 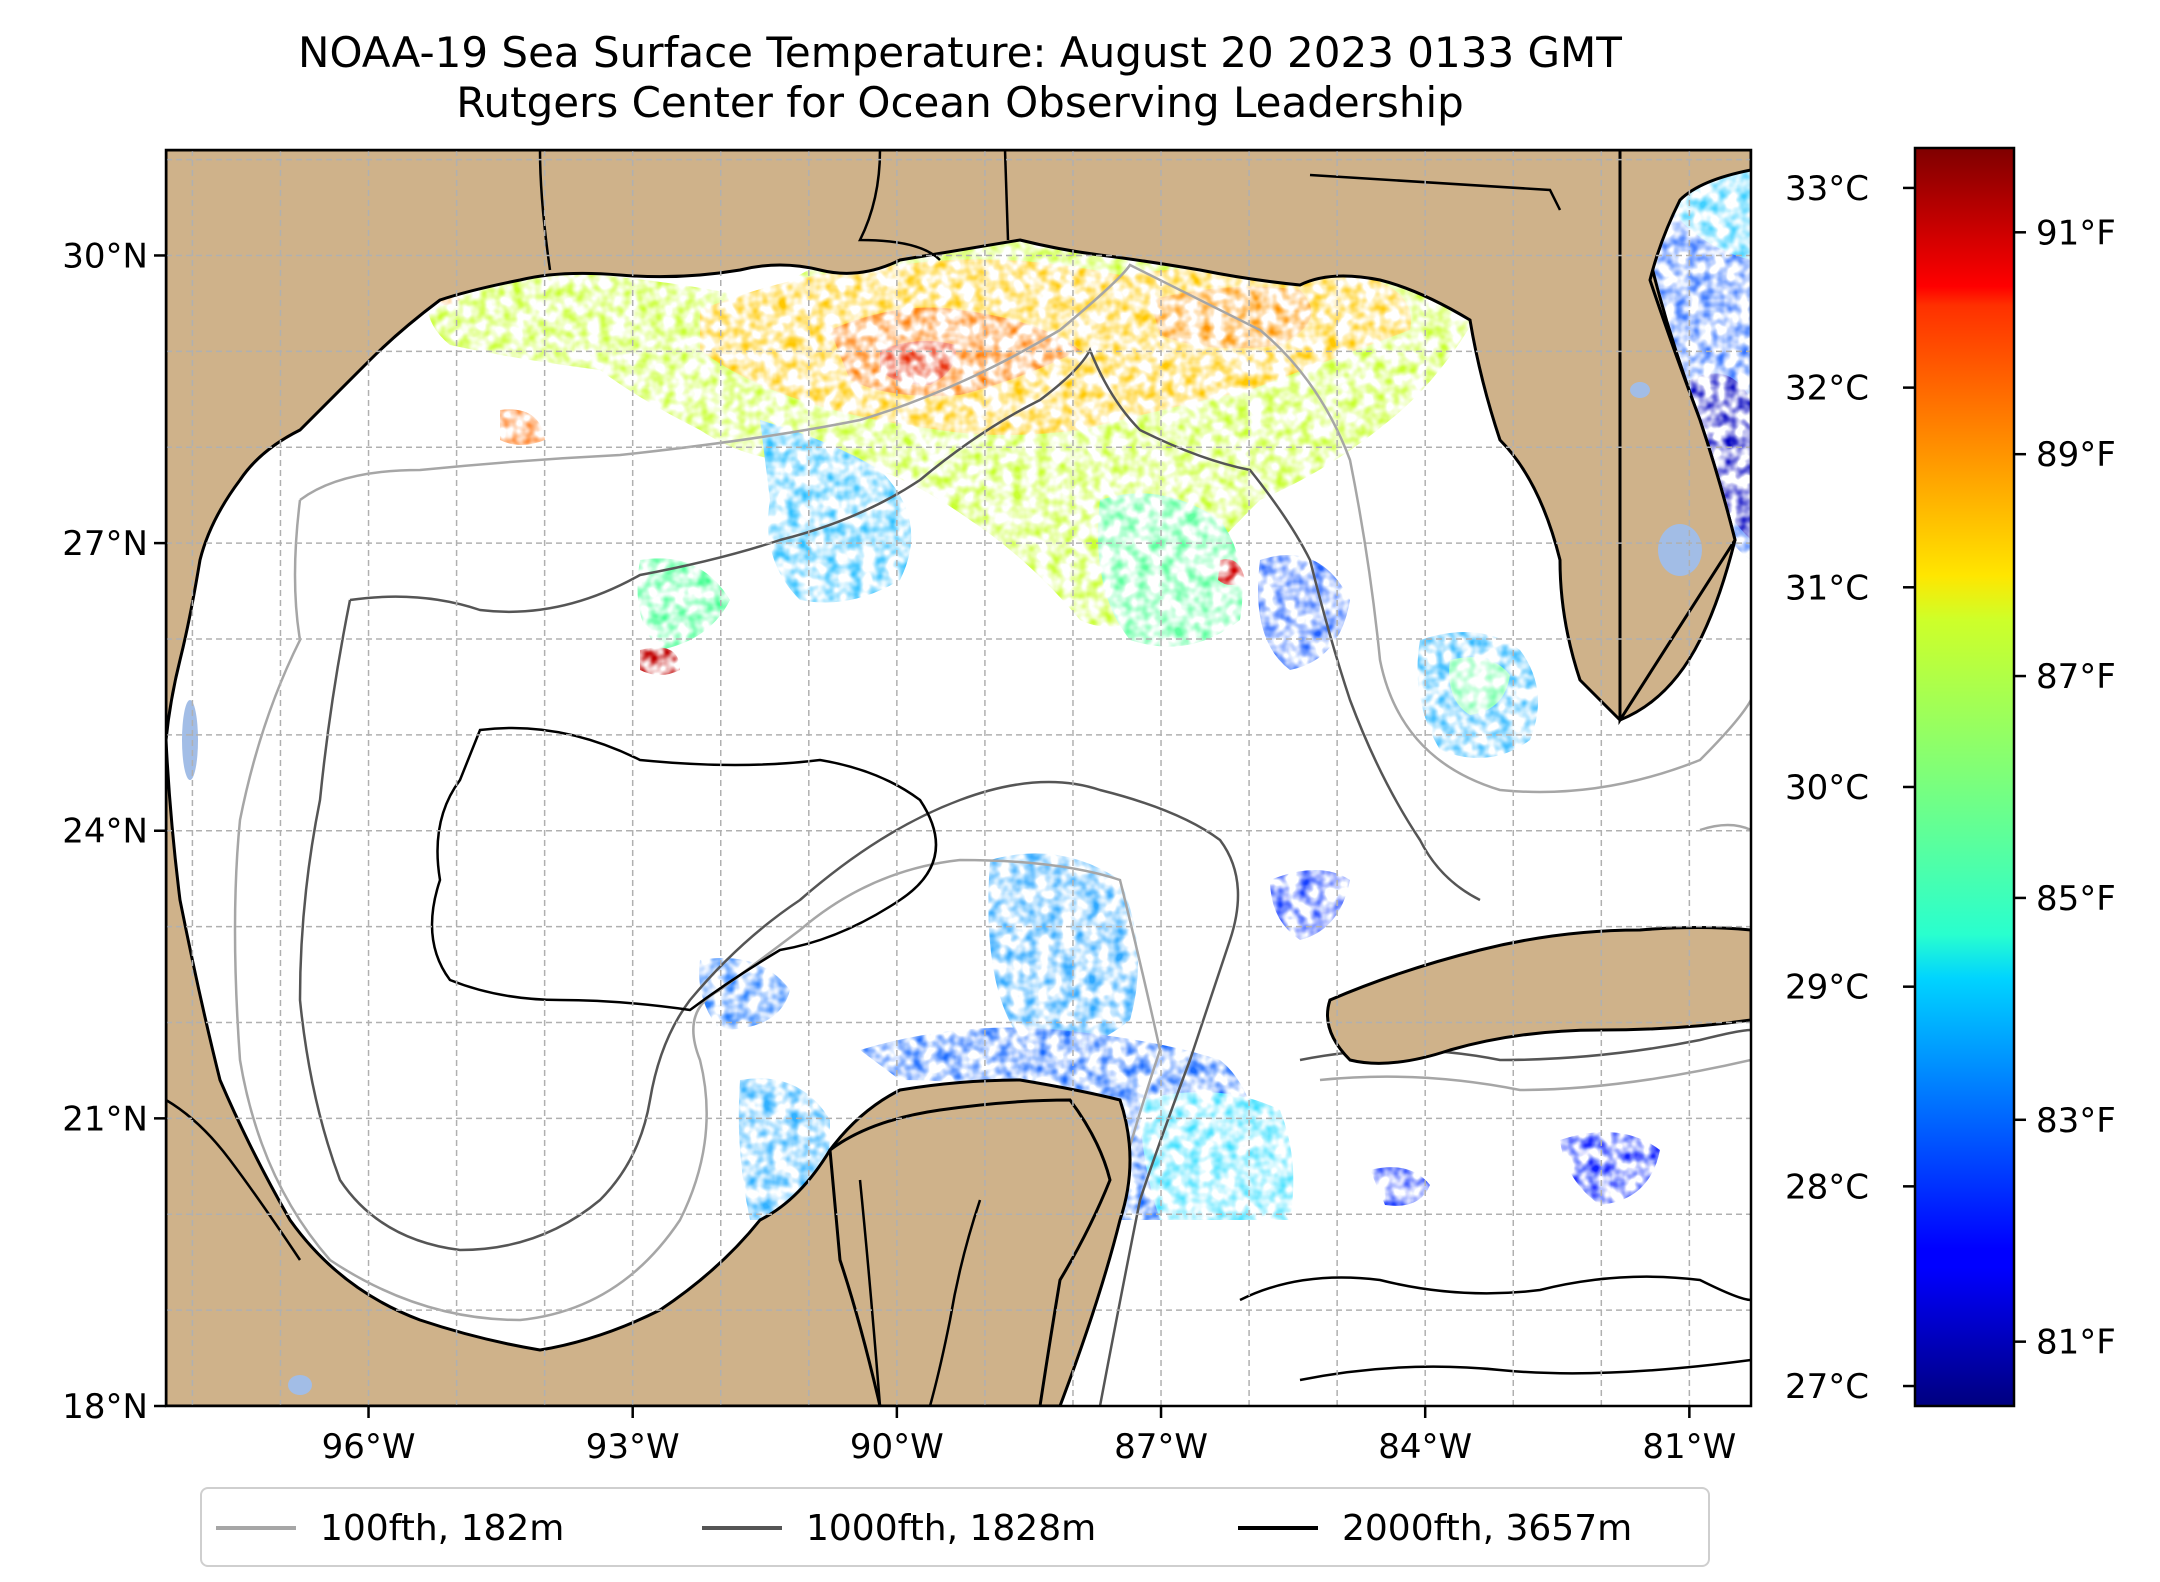 What do you see at coordinates (2076, 677) in the screenshot?
I see `fahrenheit-tick-label: 87°F` at bounding box center [2076, 677].